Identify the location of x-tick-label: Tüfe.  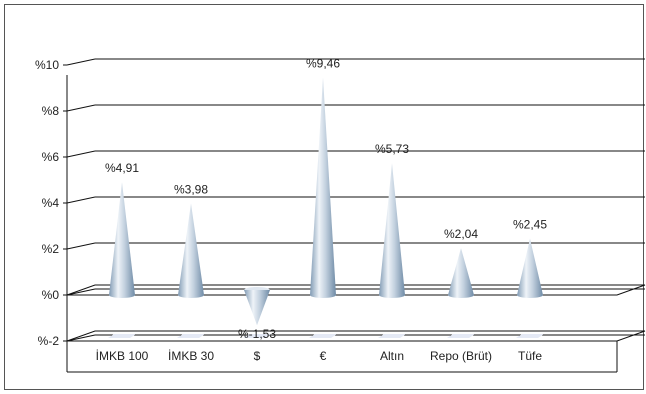
(530, 356).